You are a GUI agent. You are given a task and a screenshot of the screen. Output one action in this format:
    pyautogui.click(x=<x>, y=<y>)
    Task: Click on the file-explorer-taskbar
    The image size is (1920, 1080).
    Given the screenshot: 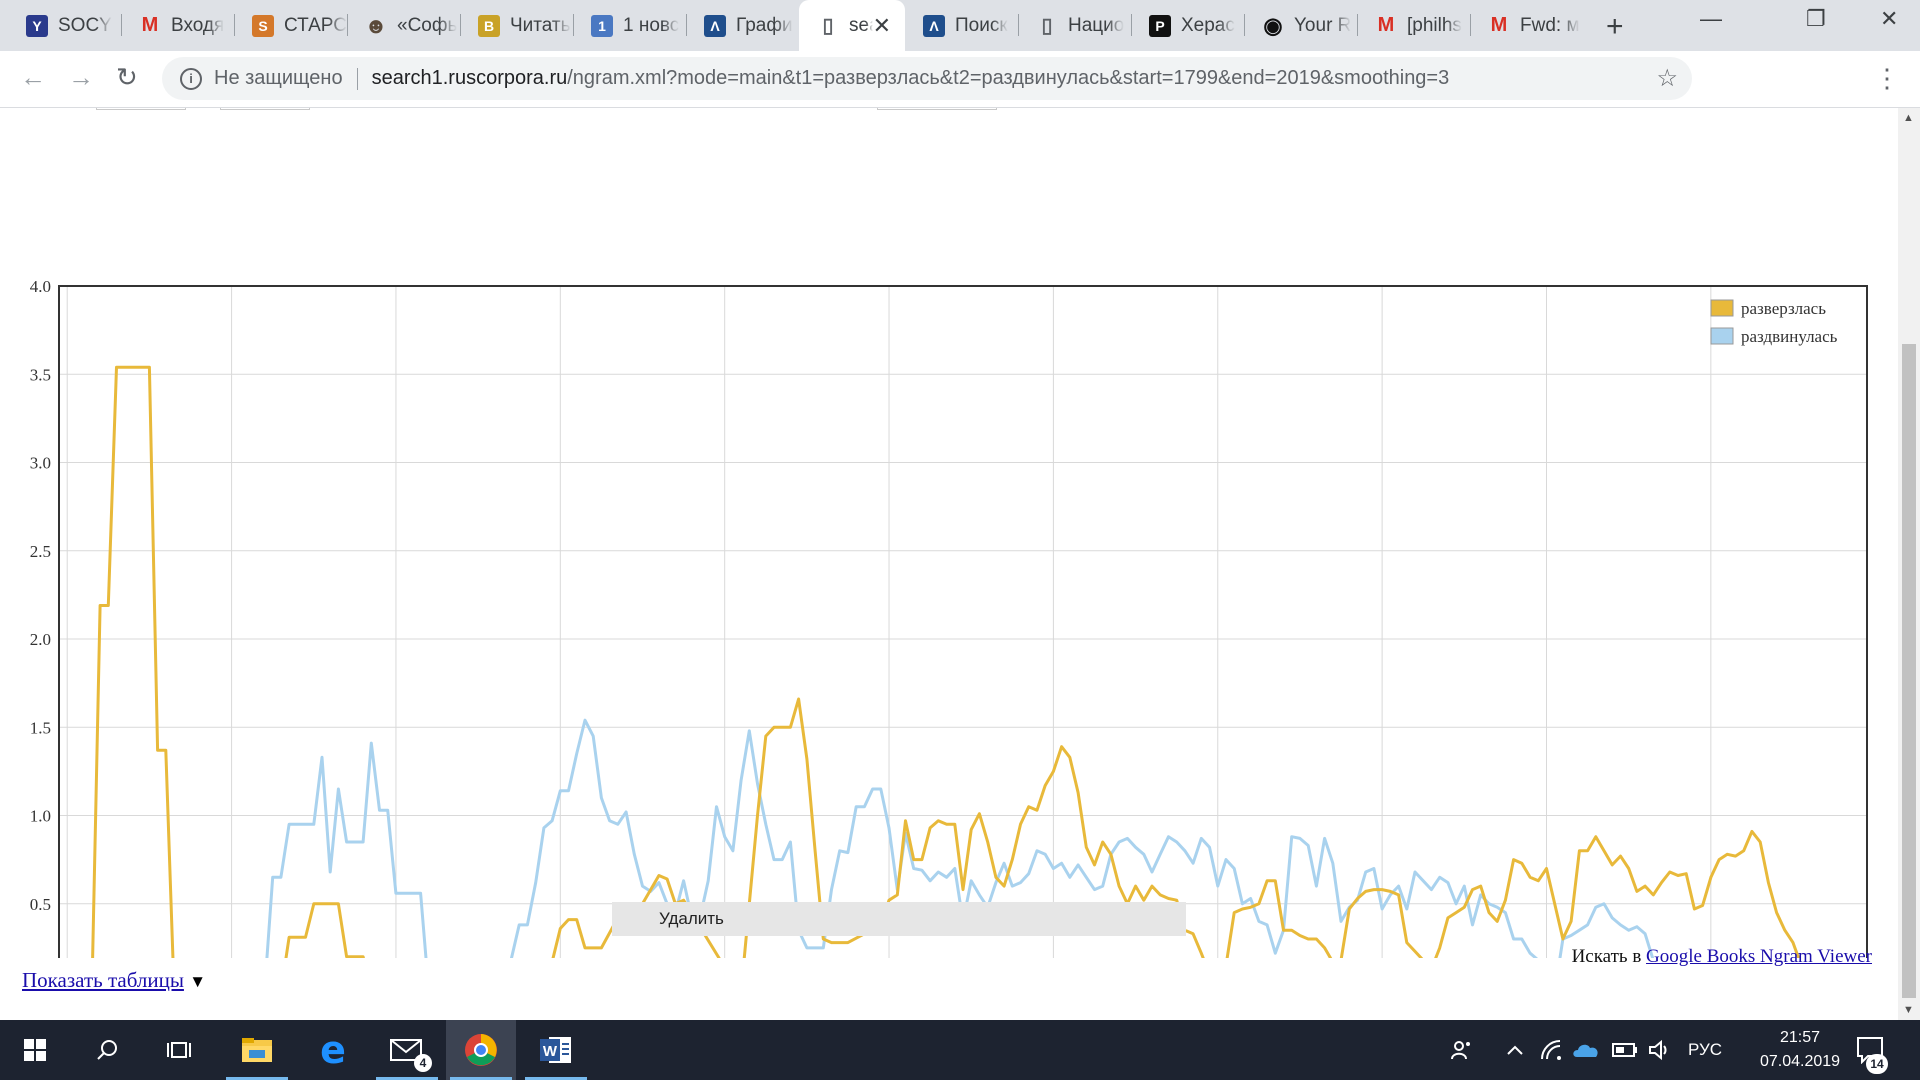 What is the action you would take?
    pyautogui.click(x=257, y=1050)
    